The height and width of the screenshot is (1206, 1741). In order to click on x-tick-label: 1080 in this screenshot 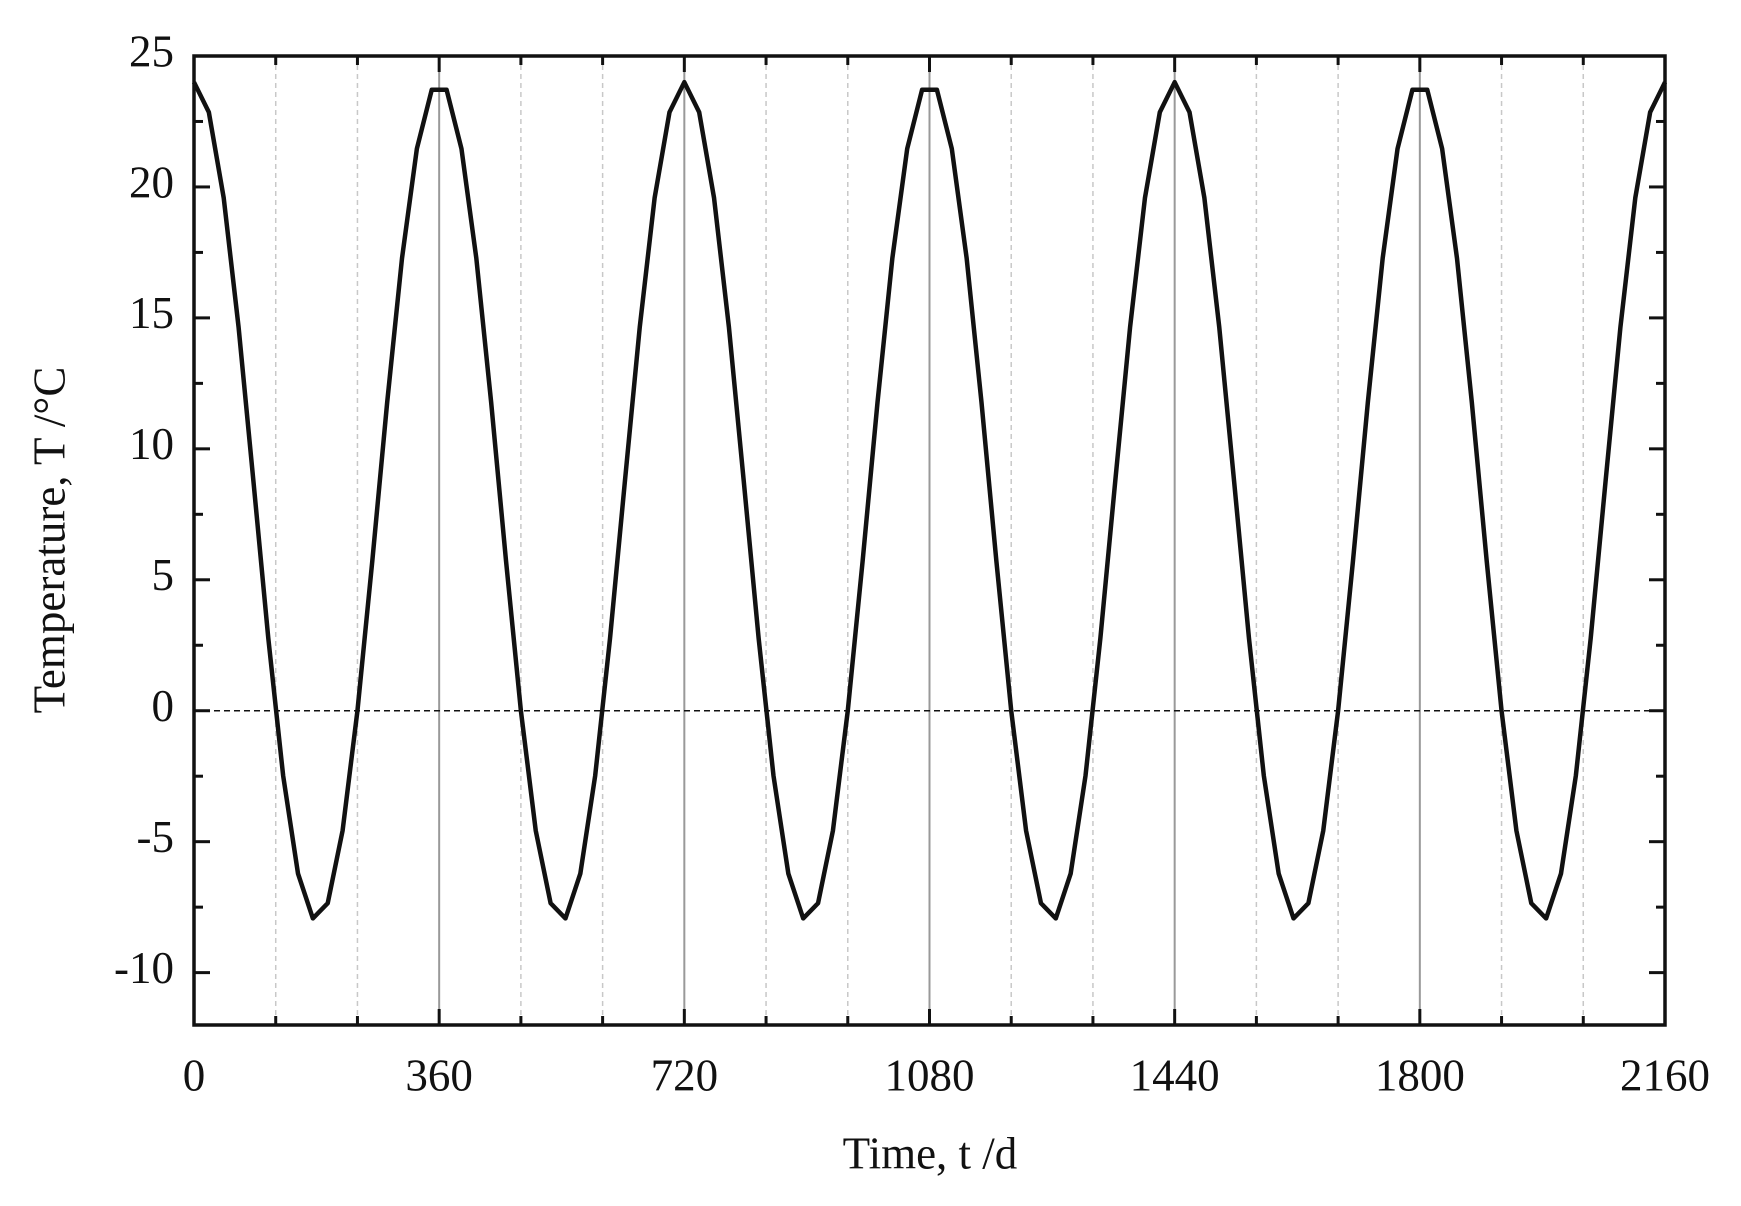, I will do `click(930, 1075)`.